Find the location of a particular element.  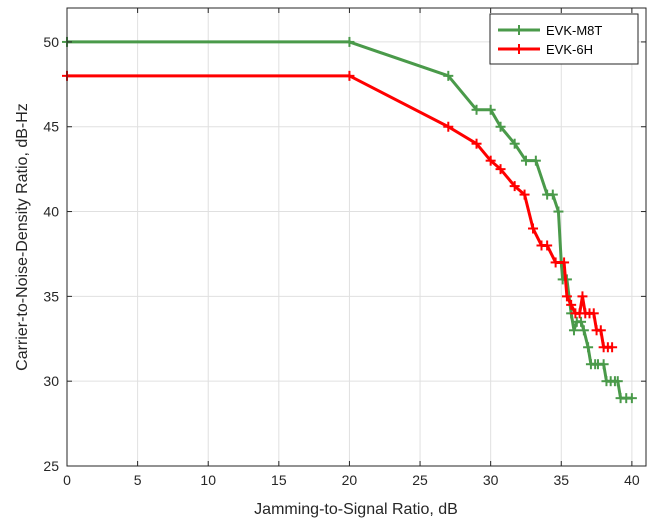

x-tick-label: 30 is located at coordinates (491, 480).